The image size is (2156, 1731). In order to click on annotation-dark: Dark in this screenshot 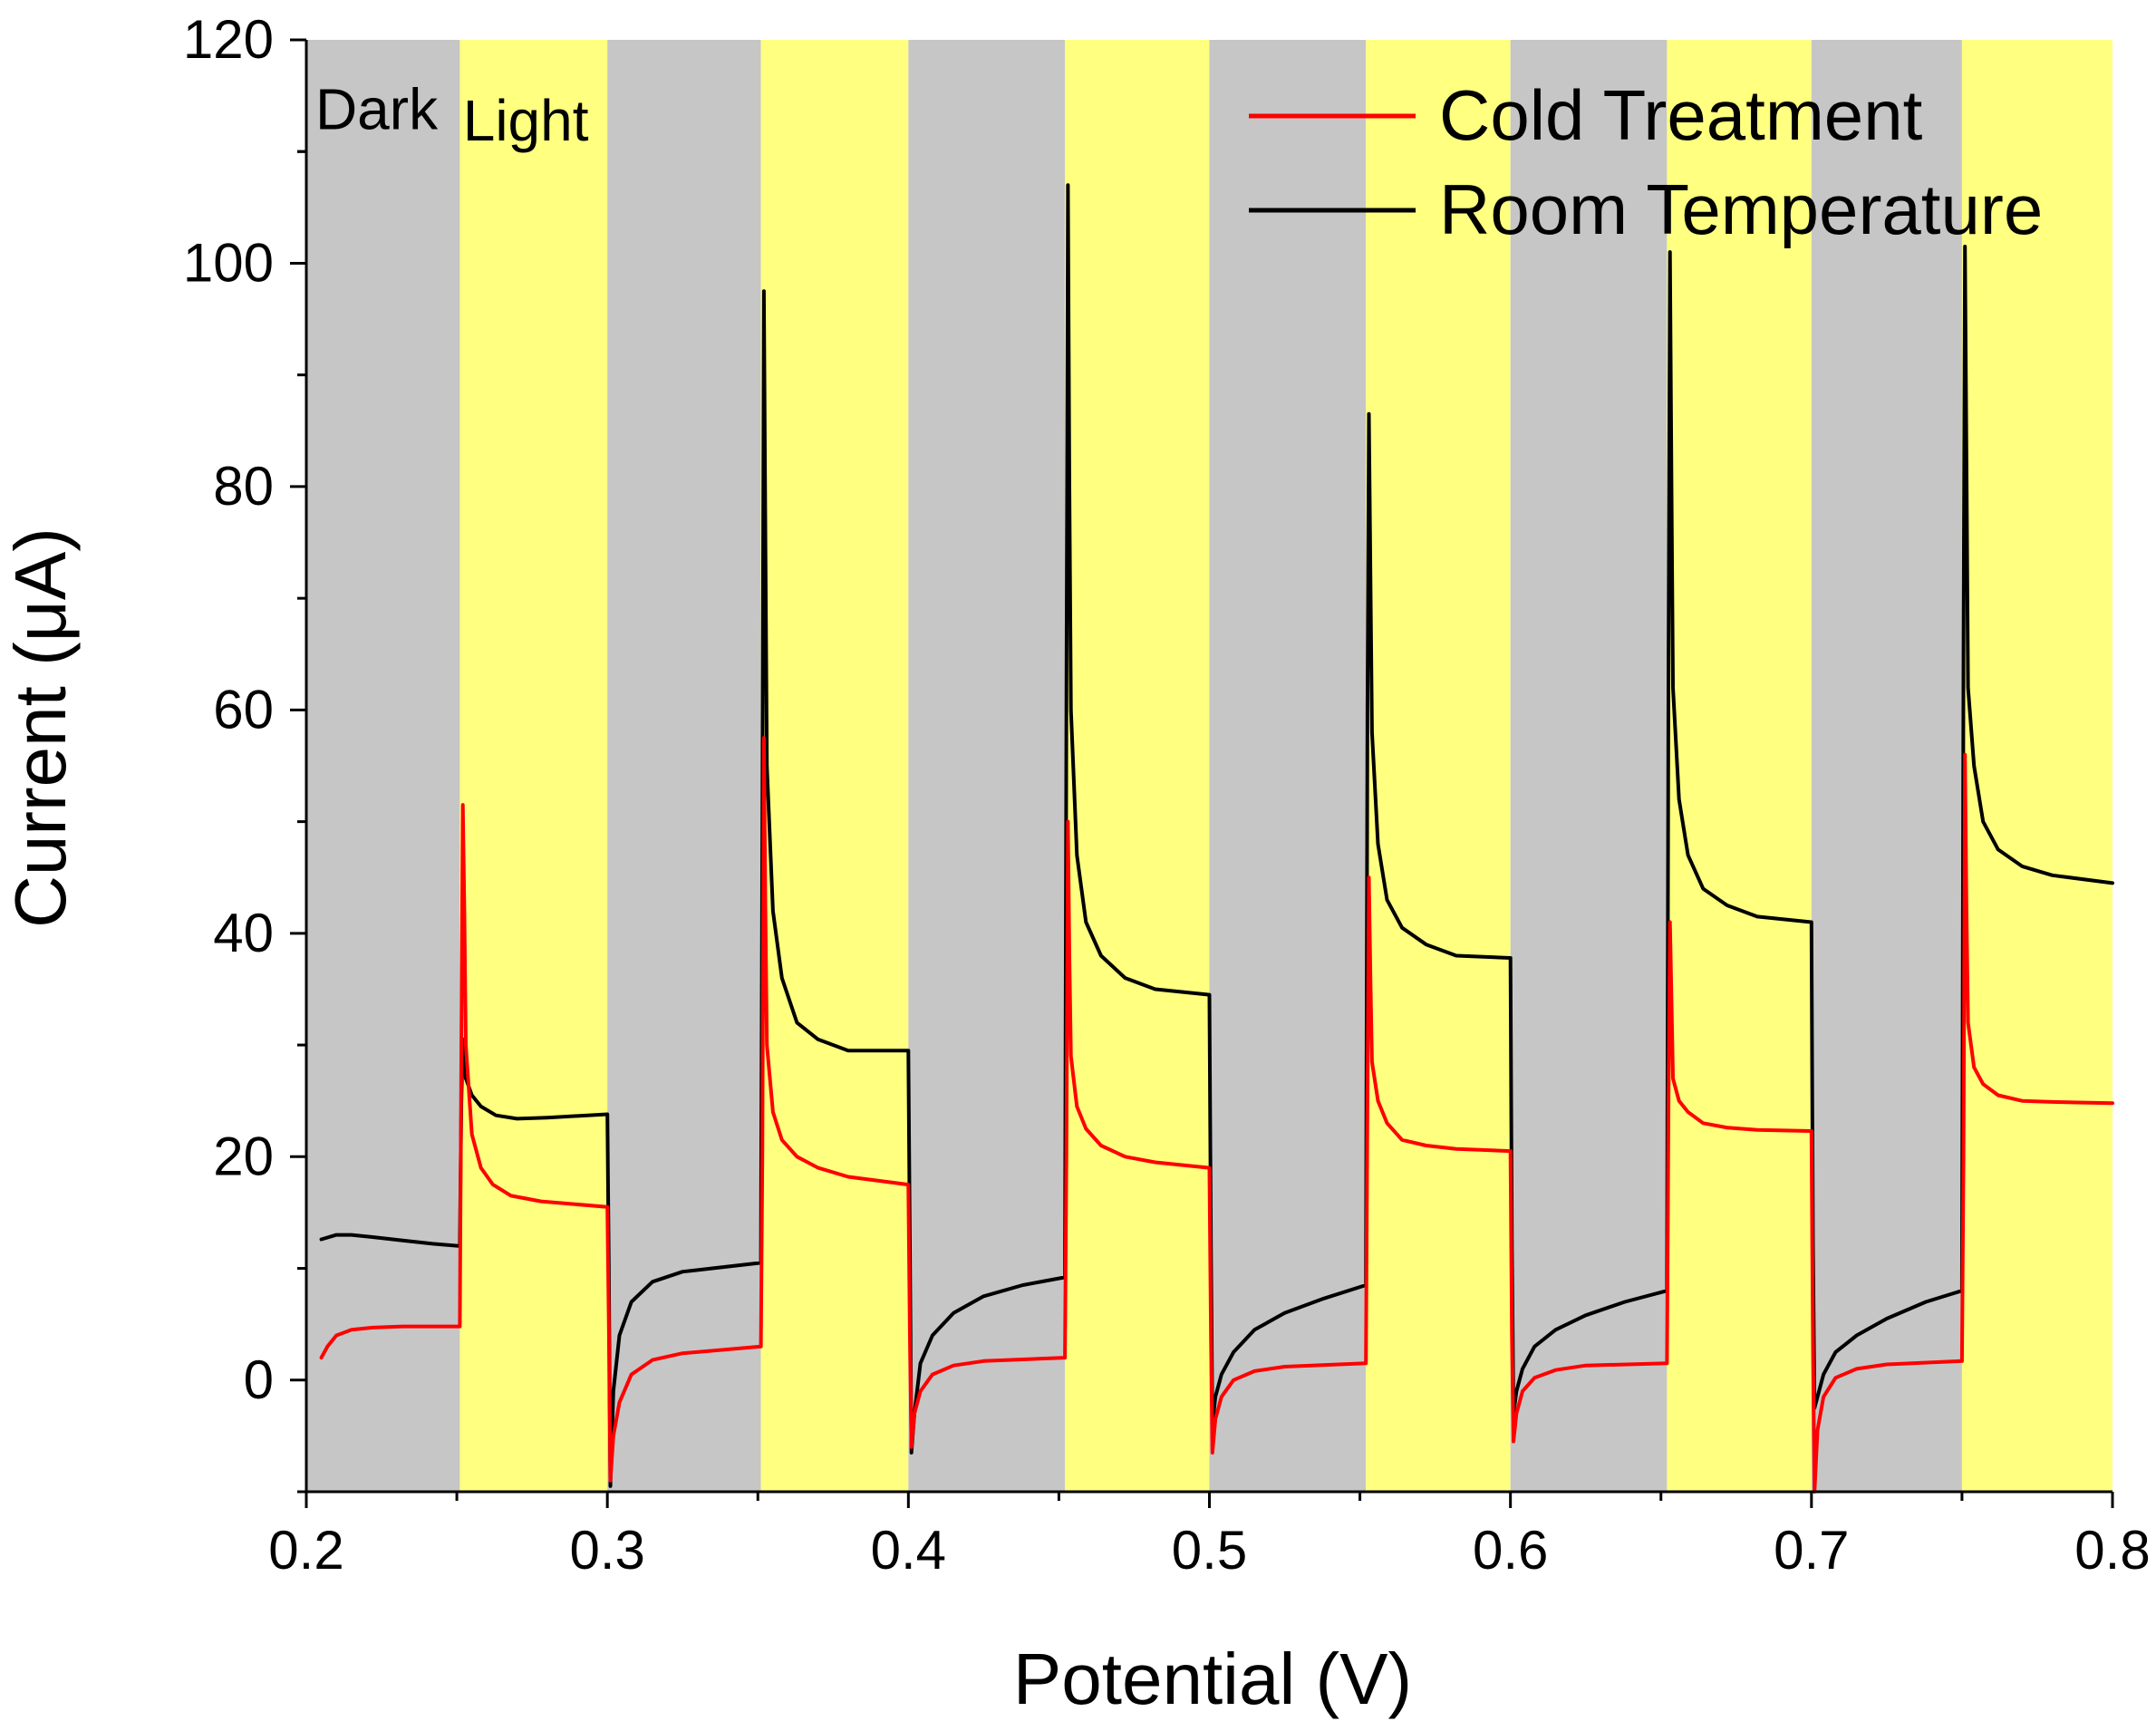, I will do `click(377, 109)`.